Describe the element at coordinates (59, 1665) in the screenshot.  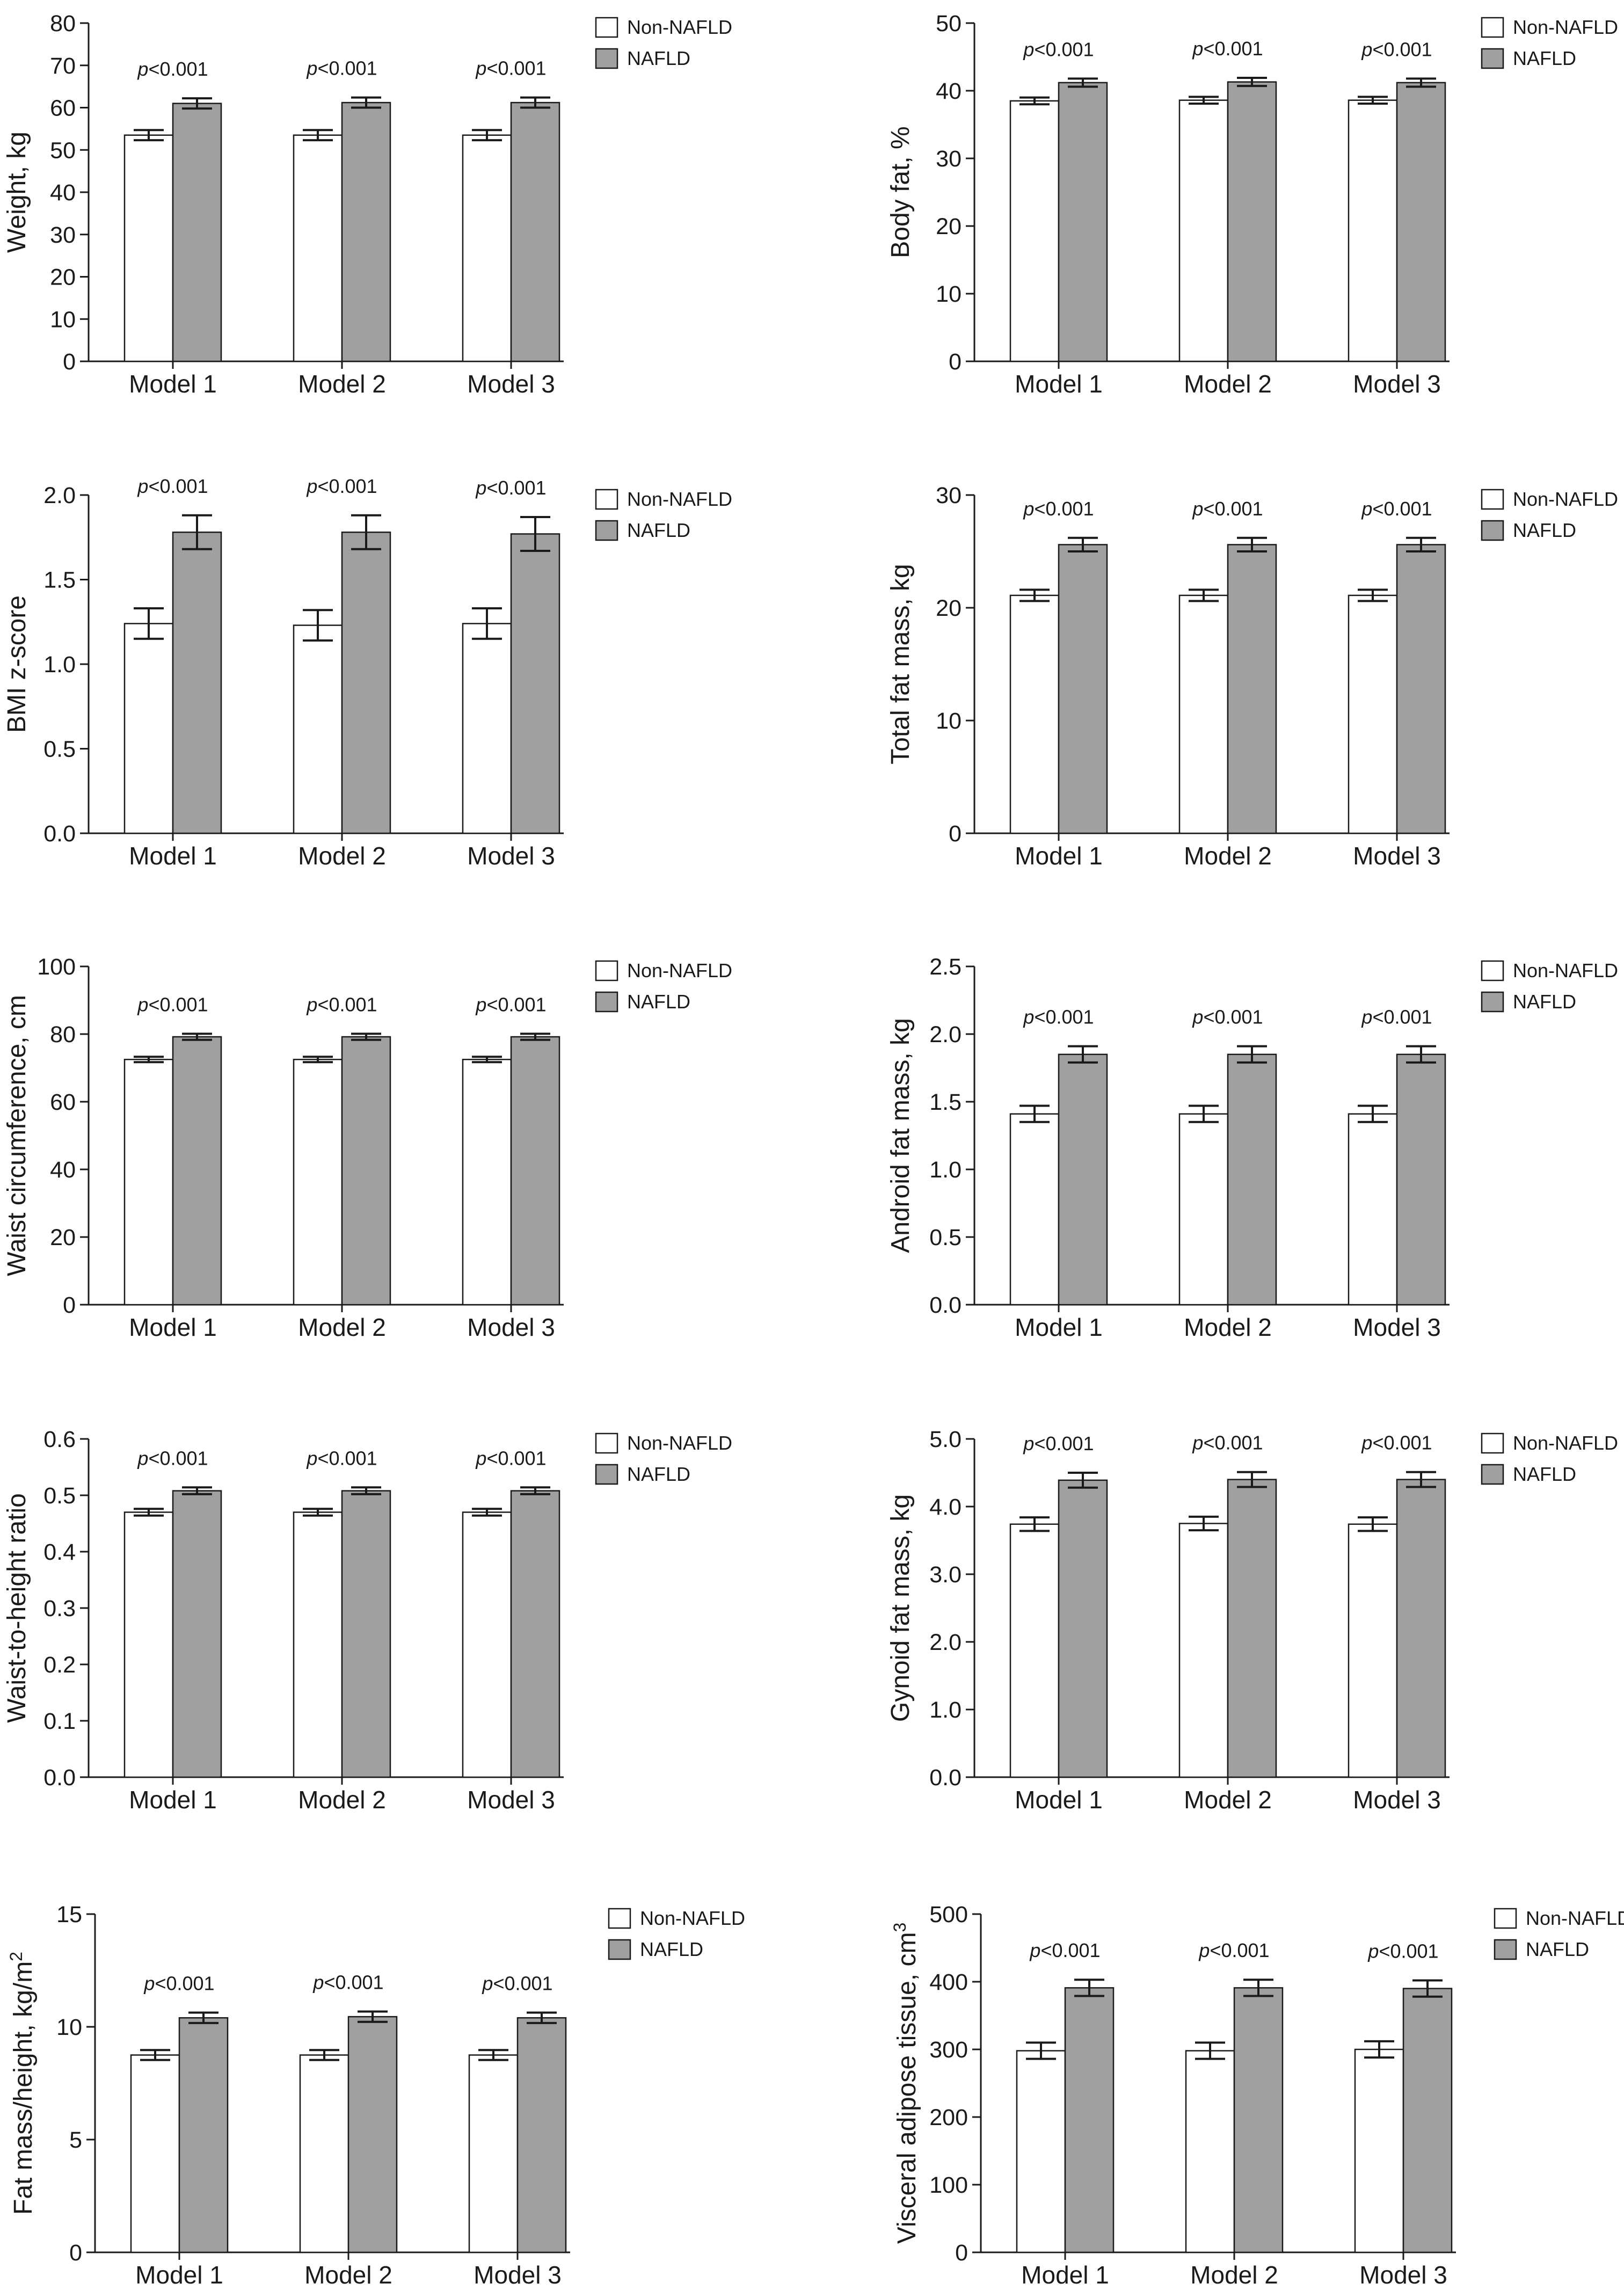
I see `y-tick-label: 0.2` at that location.